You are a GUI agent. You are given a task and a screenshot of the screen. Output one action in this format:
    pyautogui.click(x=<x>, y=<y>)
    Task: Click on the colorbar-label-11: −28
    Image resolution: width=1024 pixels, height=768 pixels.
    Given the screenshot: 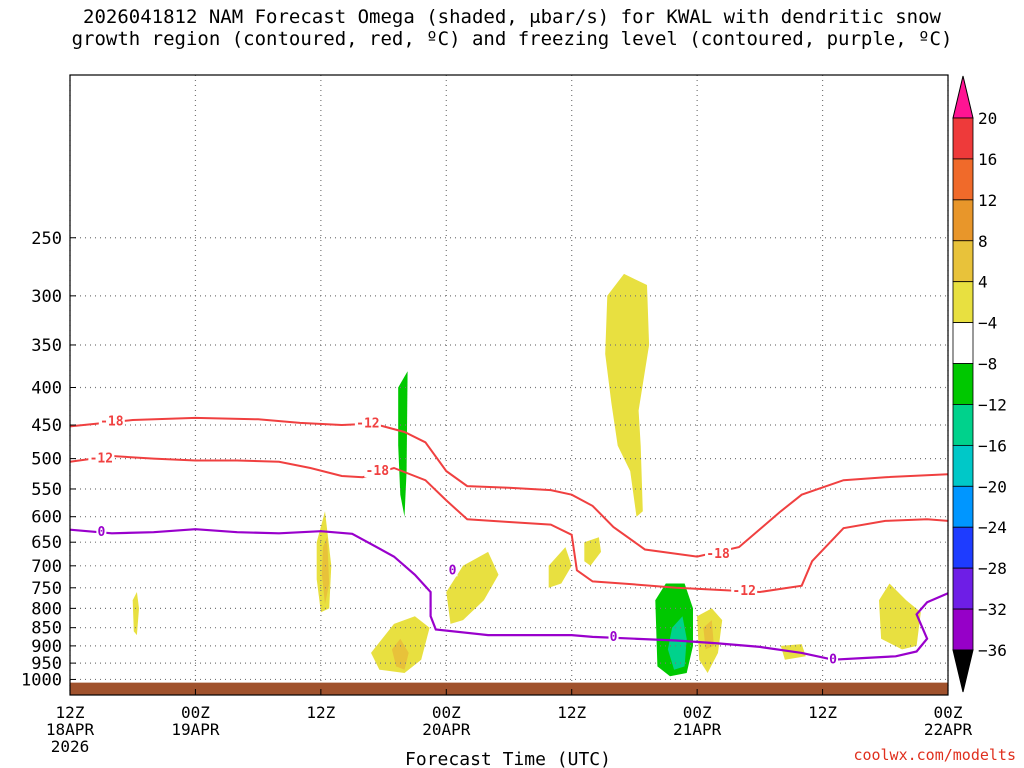 What is the action you would take?
    pyautogui.click(x=992, y=568)
    